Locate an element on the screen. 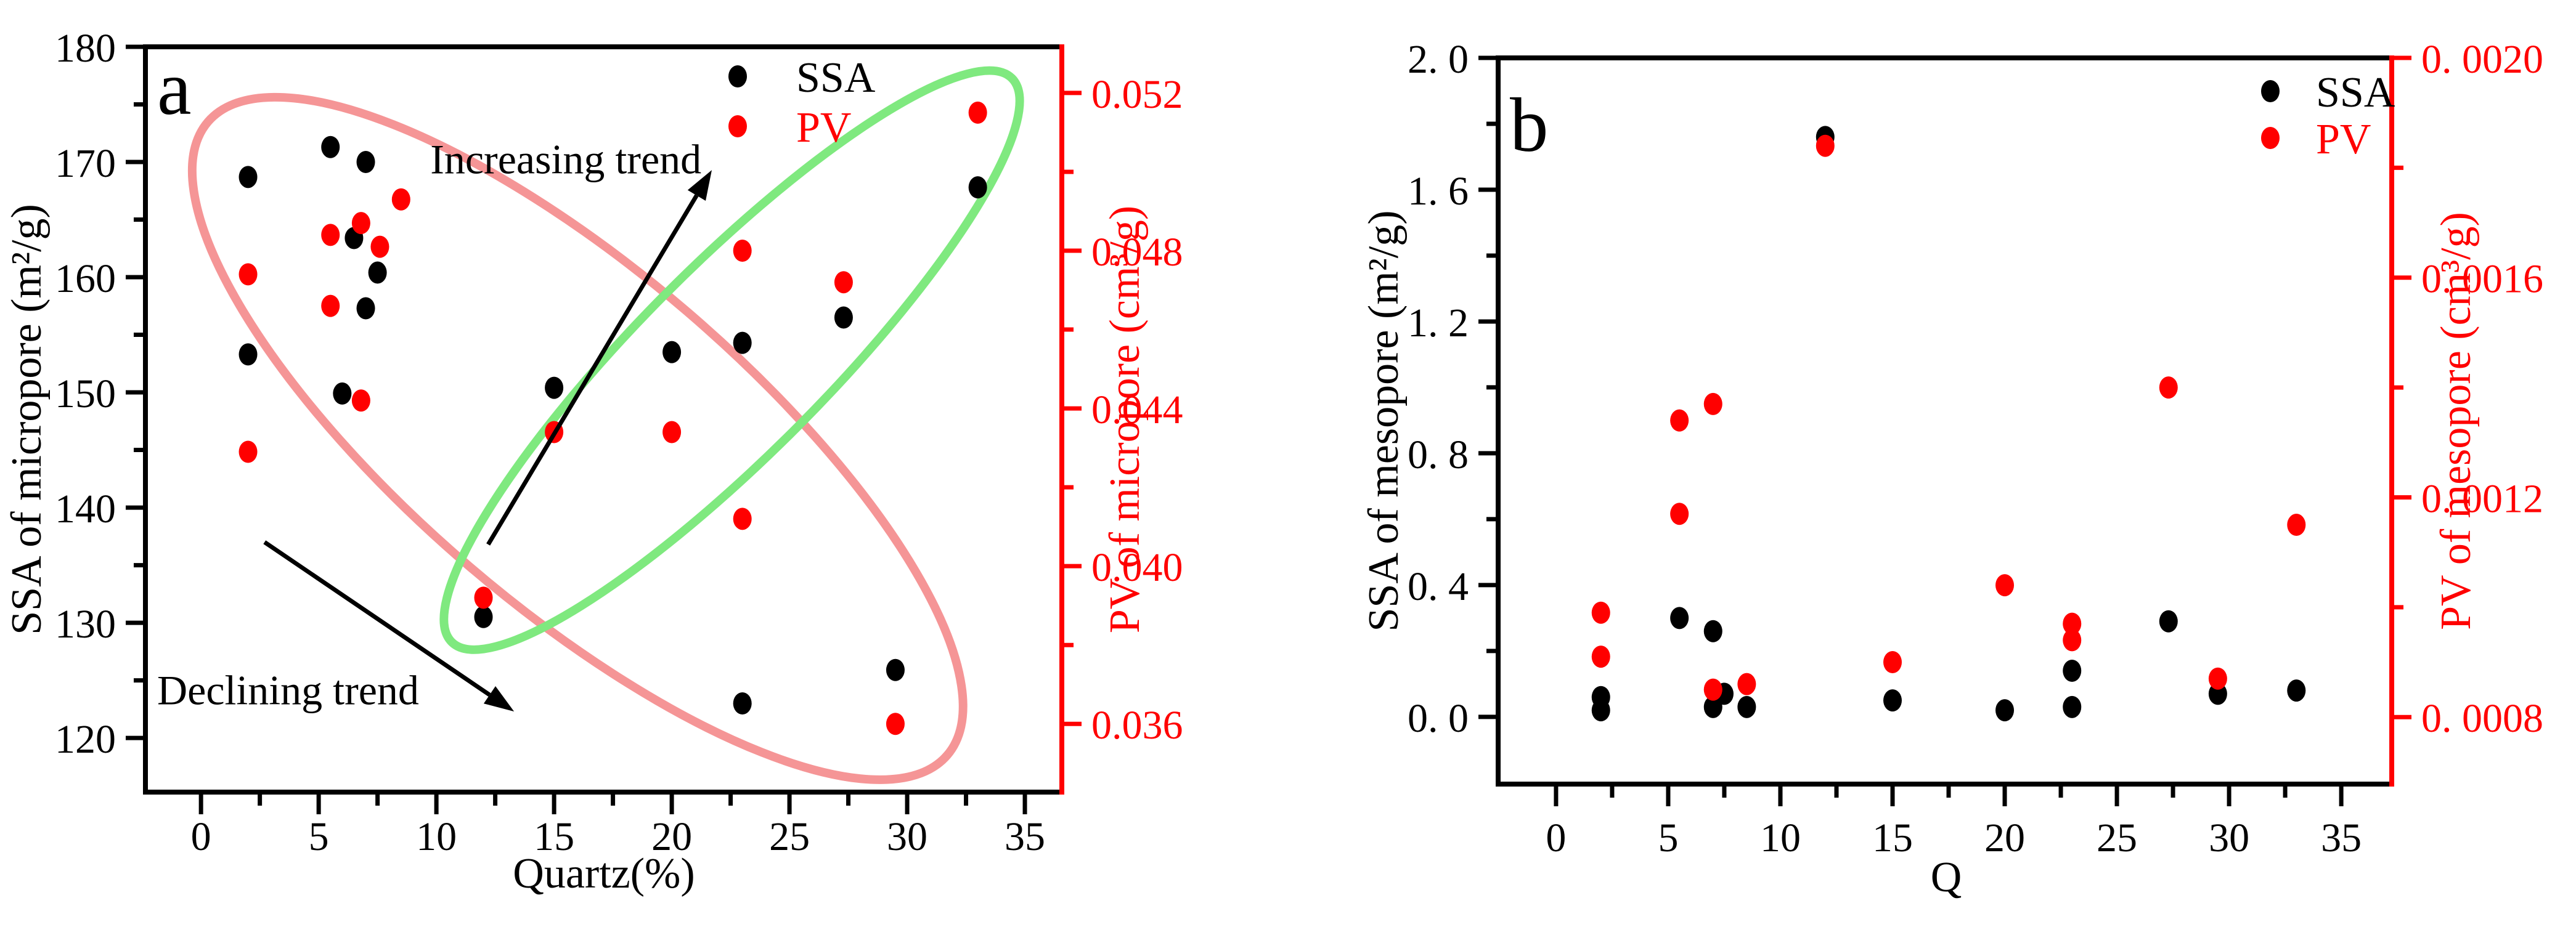  x-tick-label: 20 is located at coordinates (2005, 838).